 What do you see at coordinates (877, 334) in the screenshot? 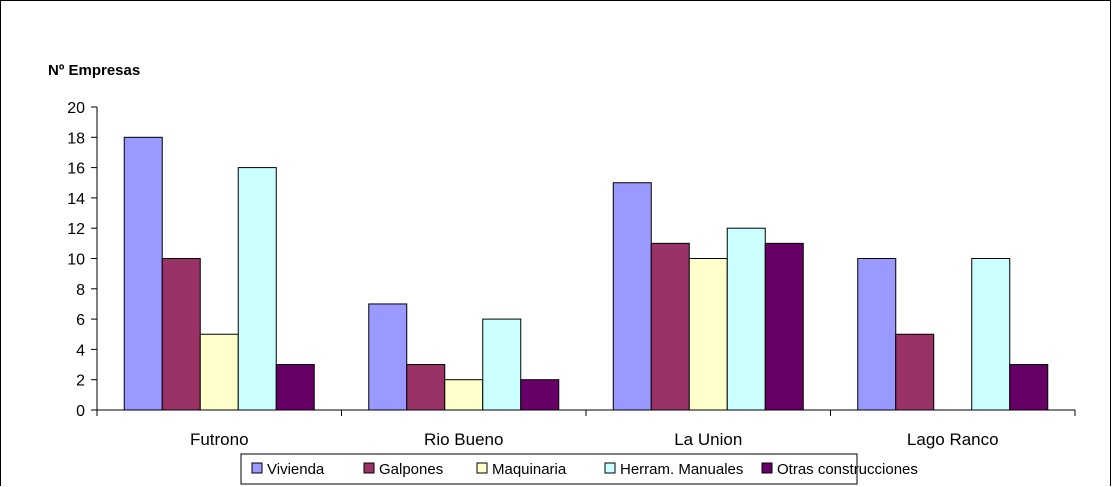
I see `bar-vivienda-lago-ranco` at bounding box center [877, 334].